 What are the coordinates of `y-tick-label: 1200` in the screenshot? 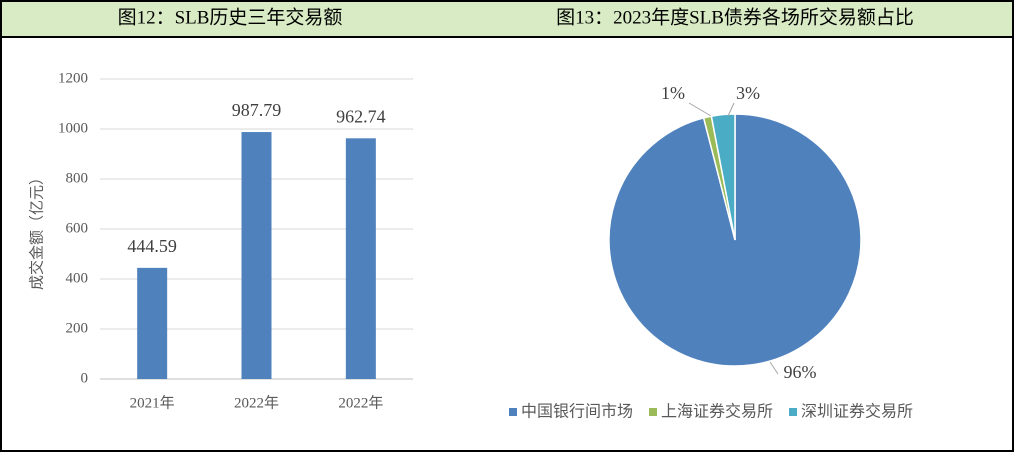 It's located at (73, 78).